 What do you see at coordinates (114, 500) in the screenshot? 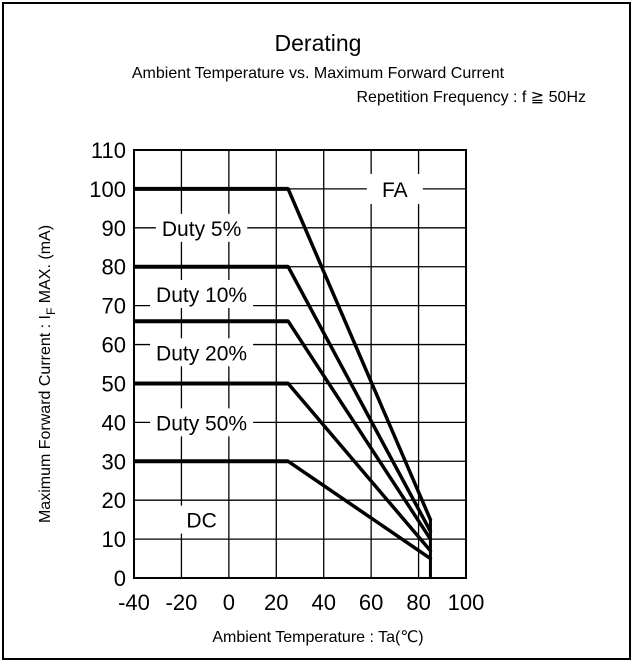
I see `y-tick-label: 20` at bounding box center [114, 500].